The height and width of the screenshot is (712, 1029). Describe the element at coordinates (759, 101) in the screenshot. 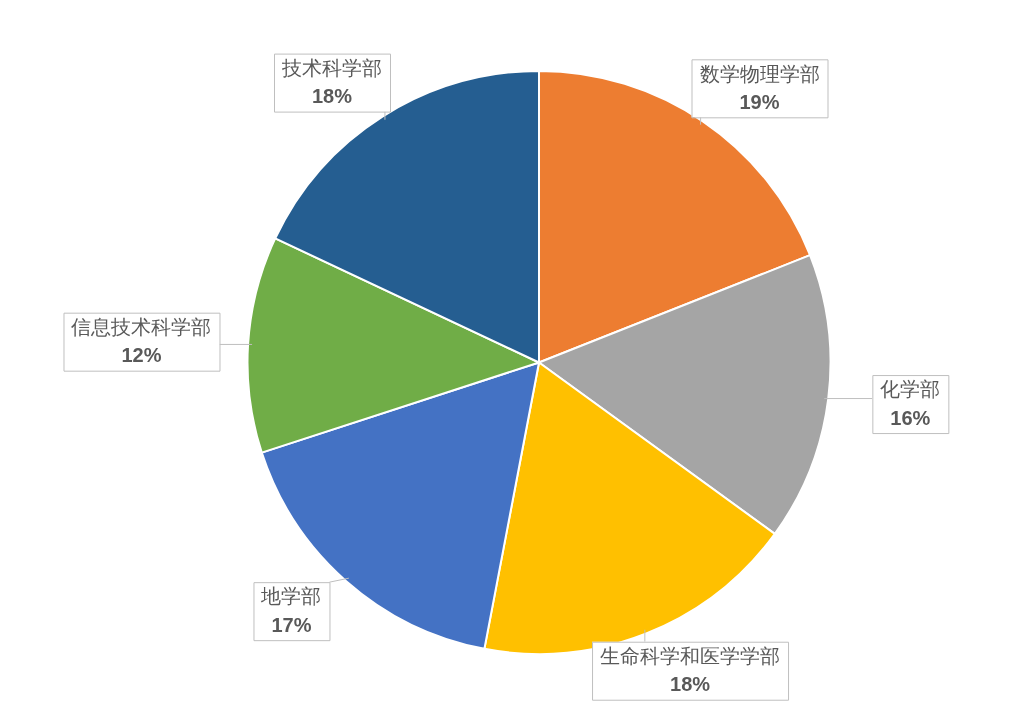

I see `data-label: 19%` at that location.